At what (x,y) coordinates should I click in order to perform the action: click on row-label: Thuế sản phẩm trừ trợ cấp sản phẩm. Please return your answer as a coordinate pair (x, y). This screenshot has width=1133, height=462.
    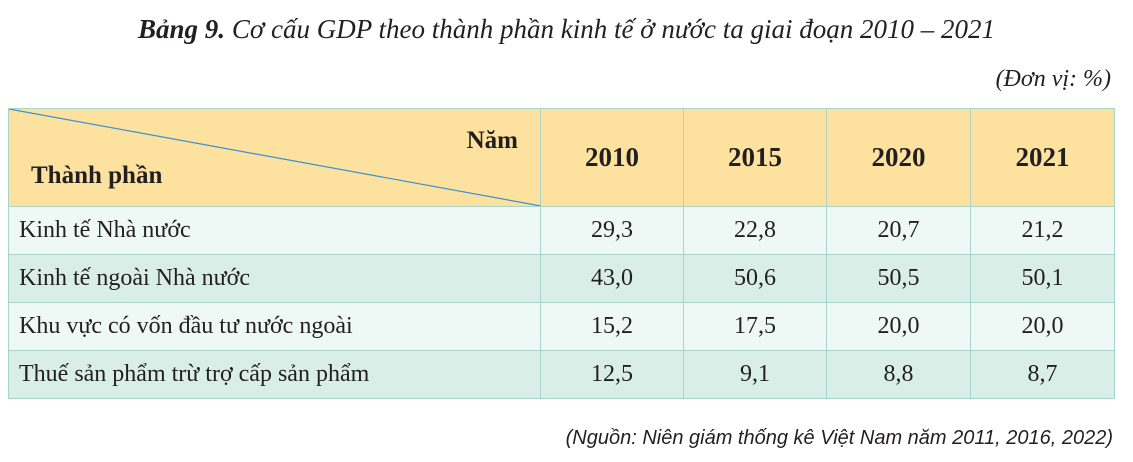
    Looking at the image, I should click on (274, 374).